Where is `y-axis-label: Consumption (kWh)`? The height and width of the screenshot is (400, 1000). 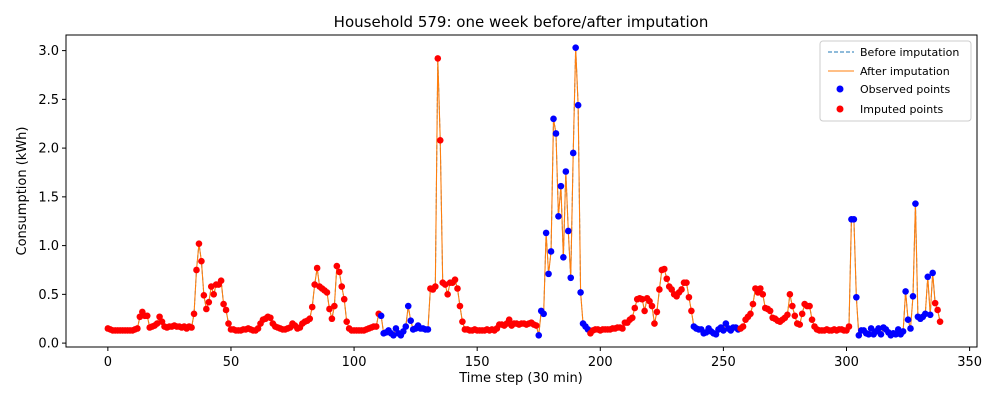
y-axis-label: Consumption (kWh) is located at coordinates (22, 191).